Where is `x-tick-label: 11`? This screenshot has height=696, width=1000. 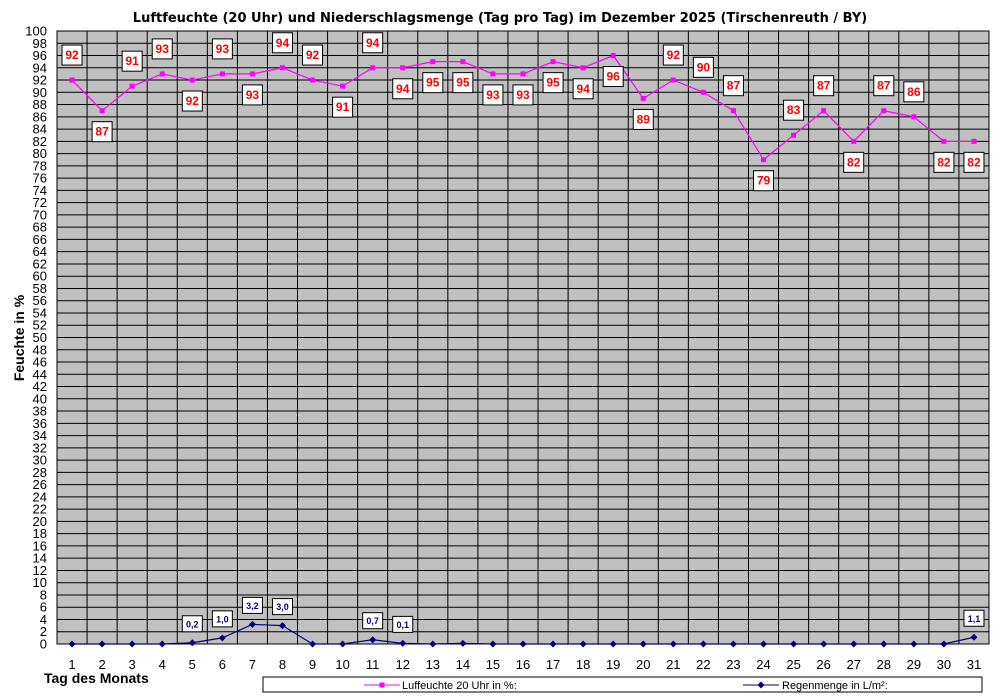
x-tick-label: 11 is located at coordinates (373, 664).